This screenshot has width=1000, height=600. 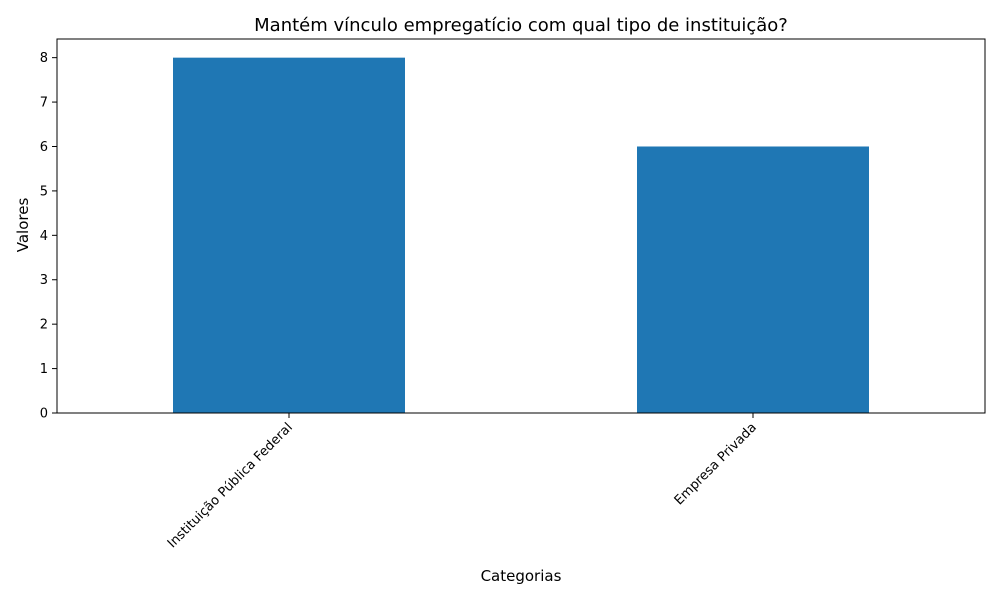 I want to click on y-tick-label: 4, so click(x=44, y=236).